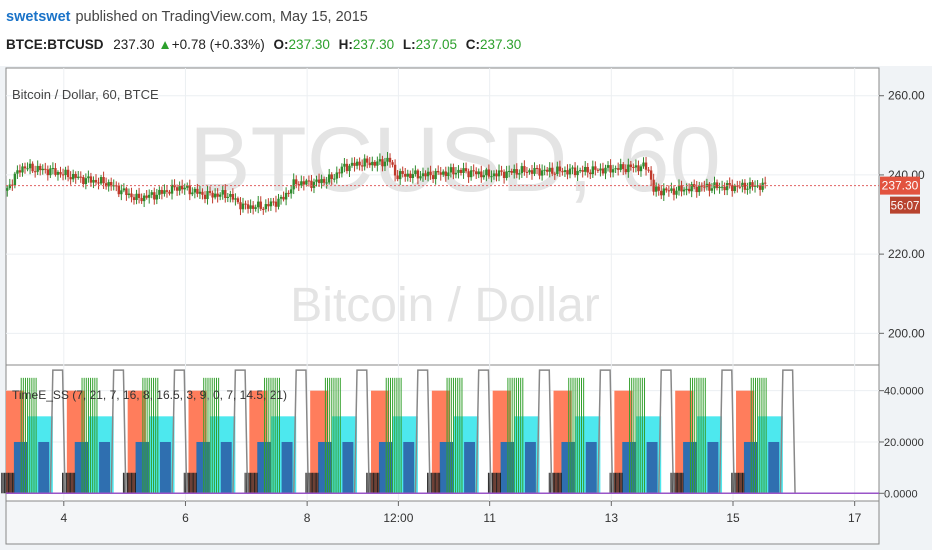 This screenshot has width=932, height=550. What do you see at coordinates (436, 44) in the screenshot?
I see `low-value: 237.05` at bounding box center [436, 44].